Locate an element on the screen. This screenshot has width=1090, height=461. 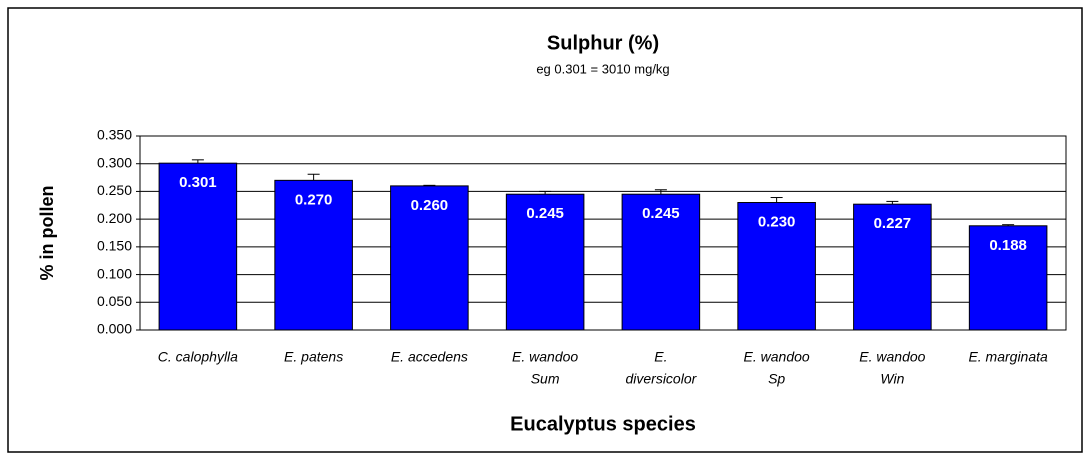
x-tick-label: C. calophylla is located at coordinates (198, 357).